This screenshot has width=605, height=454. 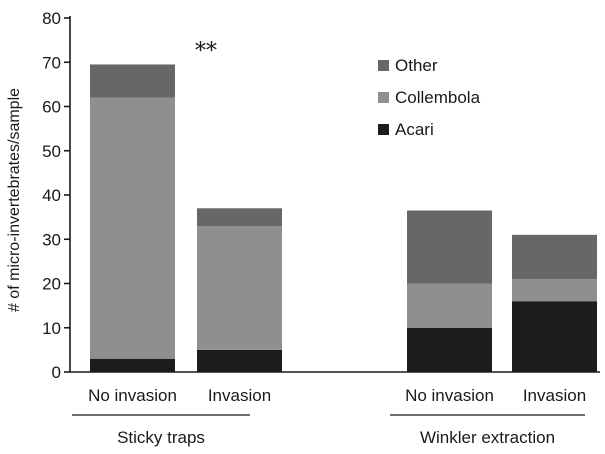 I want to click on y-tick-label-0: 0, so click(x=56, y=372).